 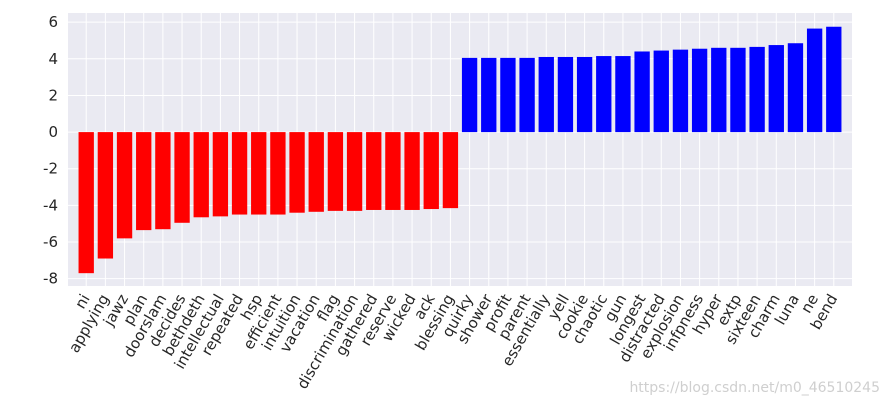 I want to click on y-tick-label: -4, so click(x=50, y=205).